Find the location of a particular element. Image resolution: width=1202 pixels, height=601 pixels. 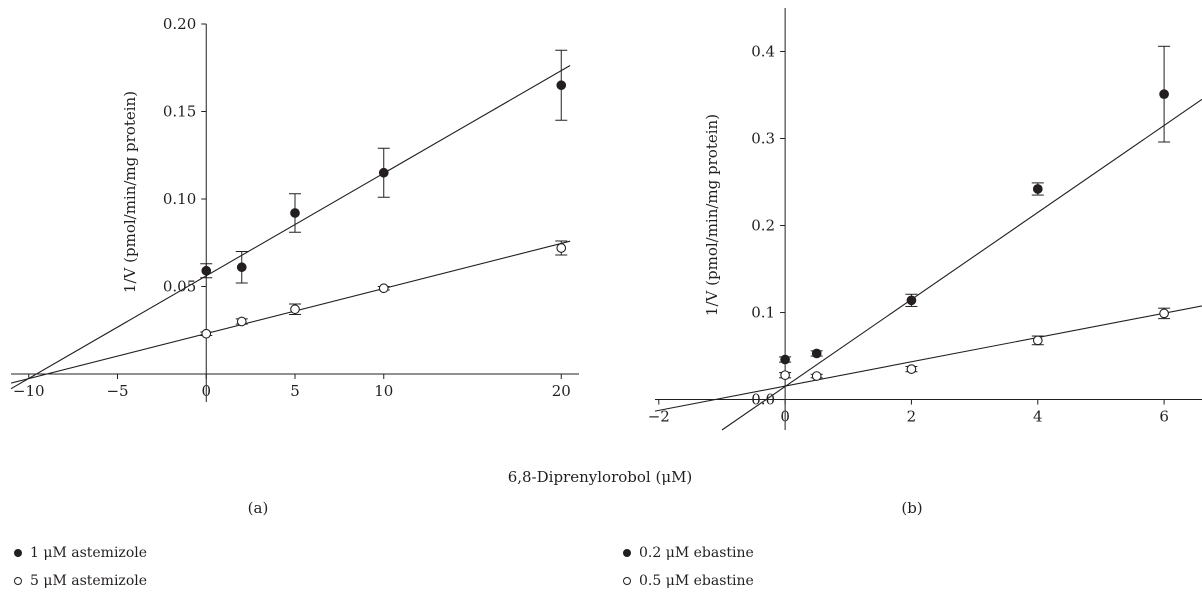

legend-a: 1 μM astemizole 5 μM astemizole is located at coordinates (80, 567).